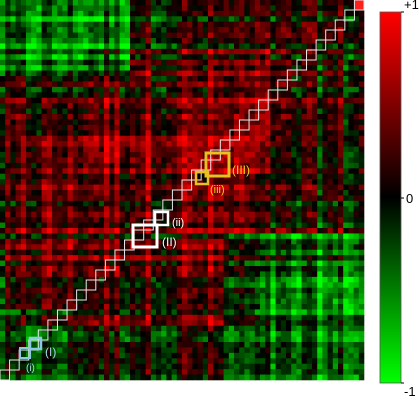 The width and height of the screenshot is (419, 400). I want to click on diagonal-block, so click(167, 205).